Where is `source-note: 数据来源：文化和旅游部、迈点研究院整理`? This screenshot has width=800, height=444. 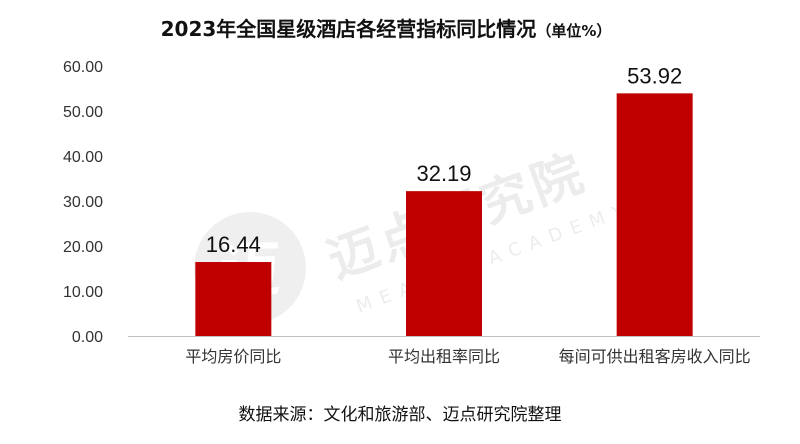 source-note: 数据来源：文化和旅游部、迈点研究院整理 is located at coordinates (400, 415).